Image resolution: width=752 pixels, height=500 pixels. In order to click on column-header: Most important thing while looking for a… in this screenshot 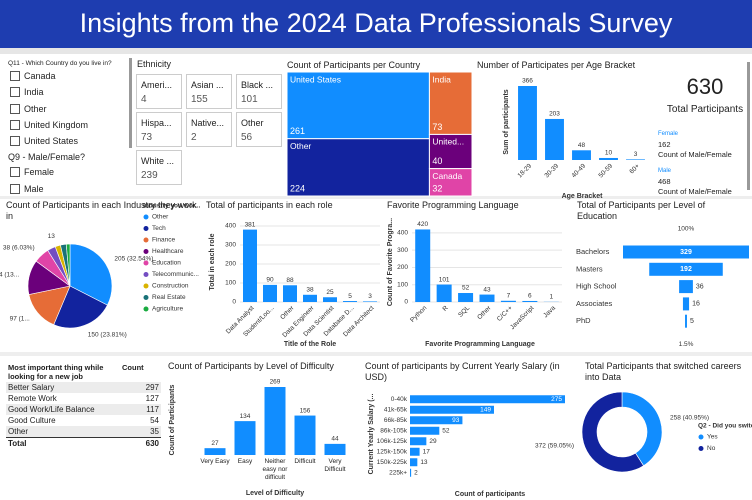, I will do `click(56, 372)`.